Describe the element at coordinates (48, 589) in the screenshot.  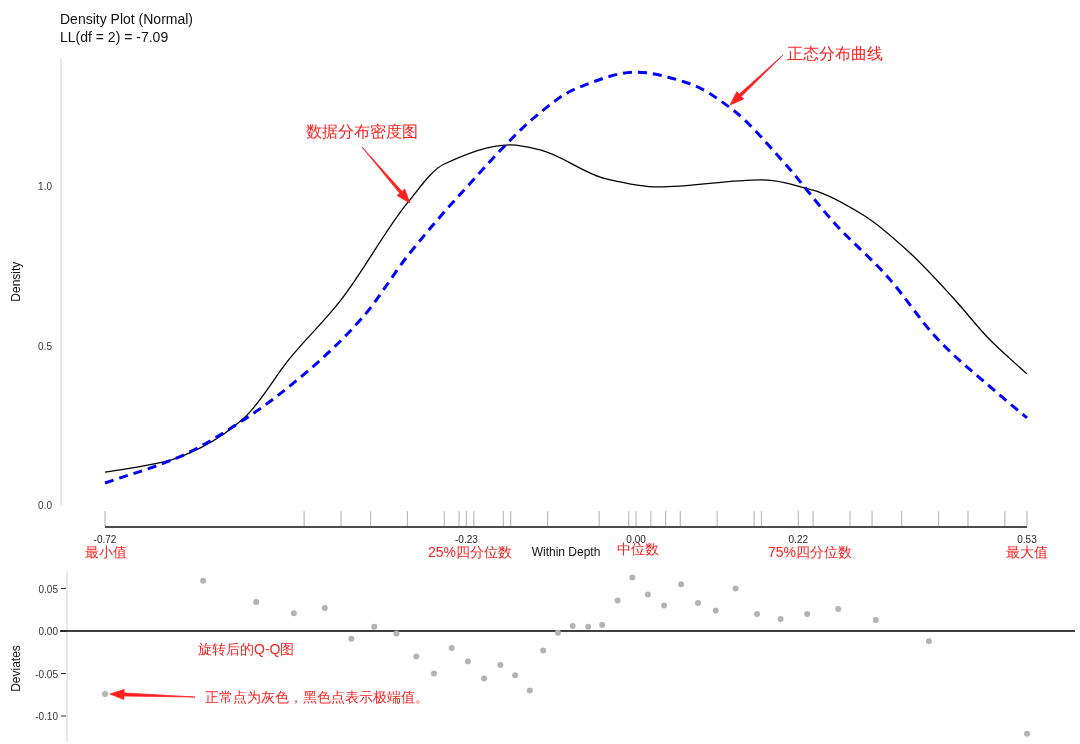
I see `y-tick-label: 0.05` at that location.